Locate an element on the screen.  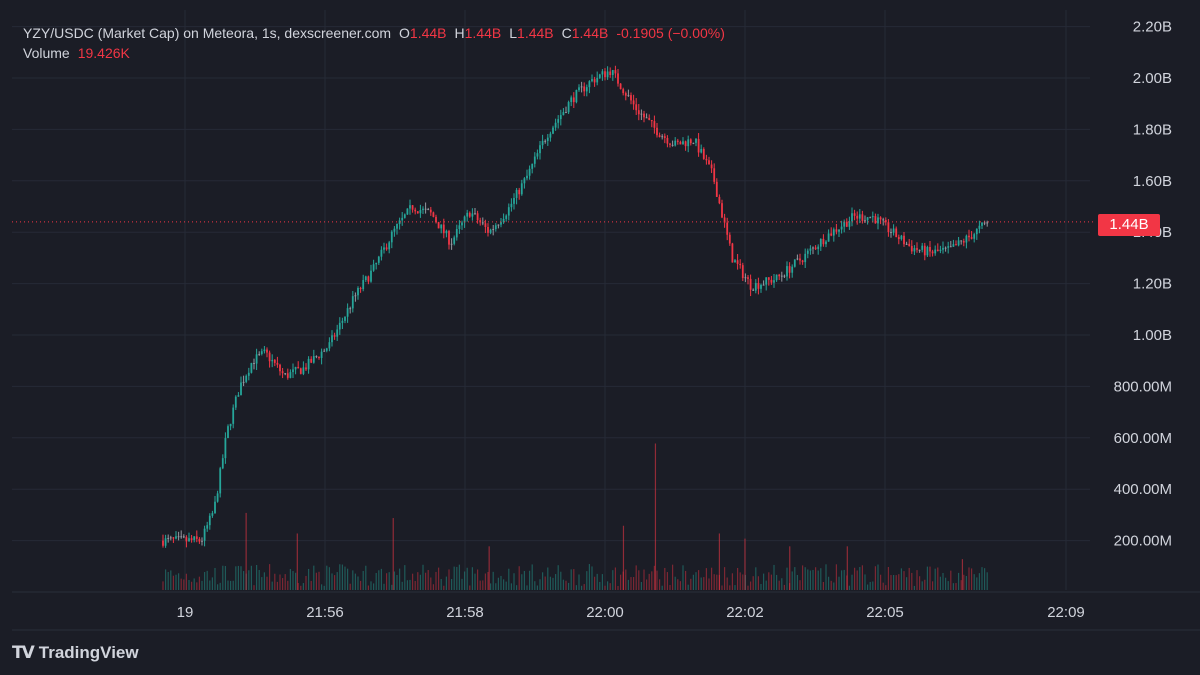
y-tick-label: 1.60B is located at coordinates (1152, 181).